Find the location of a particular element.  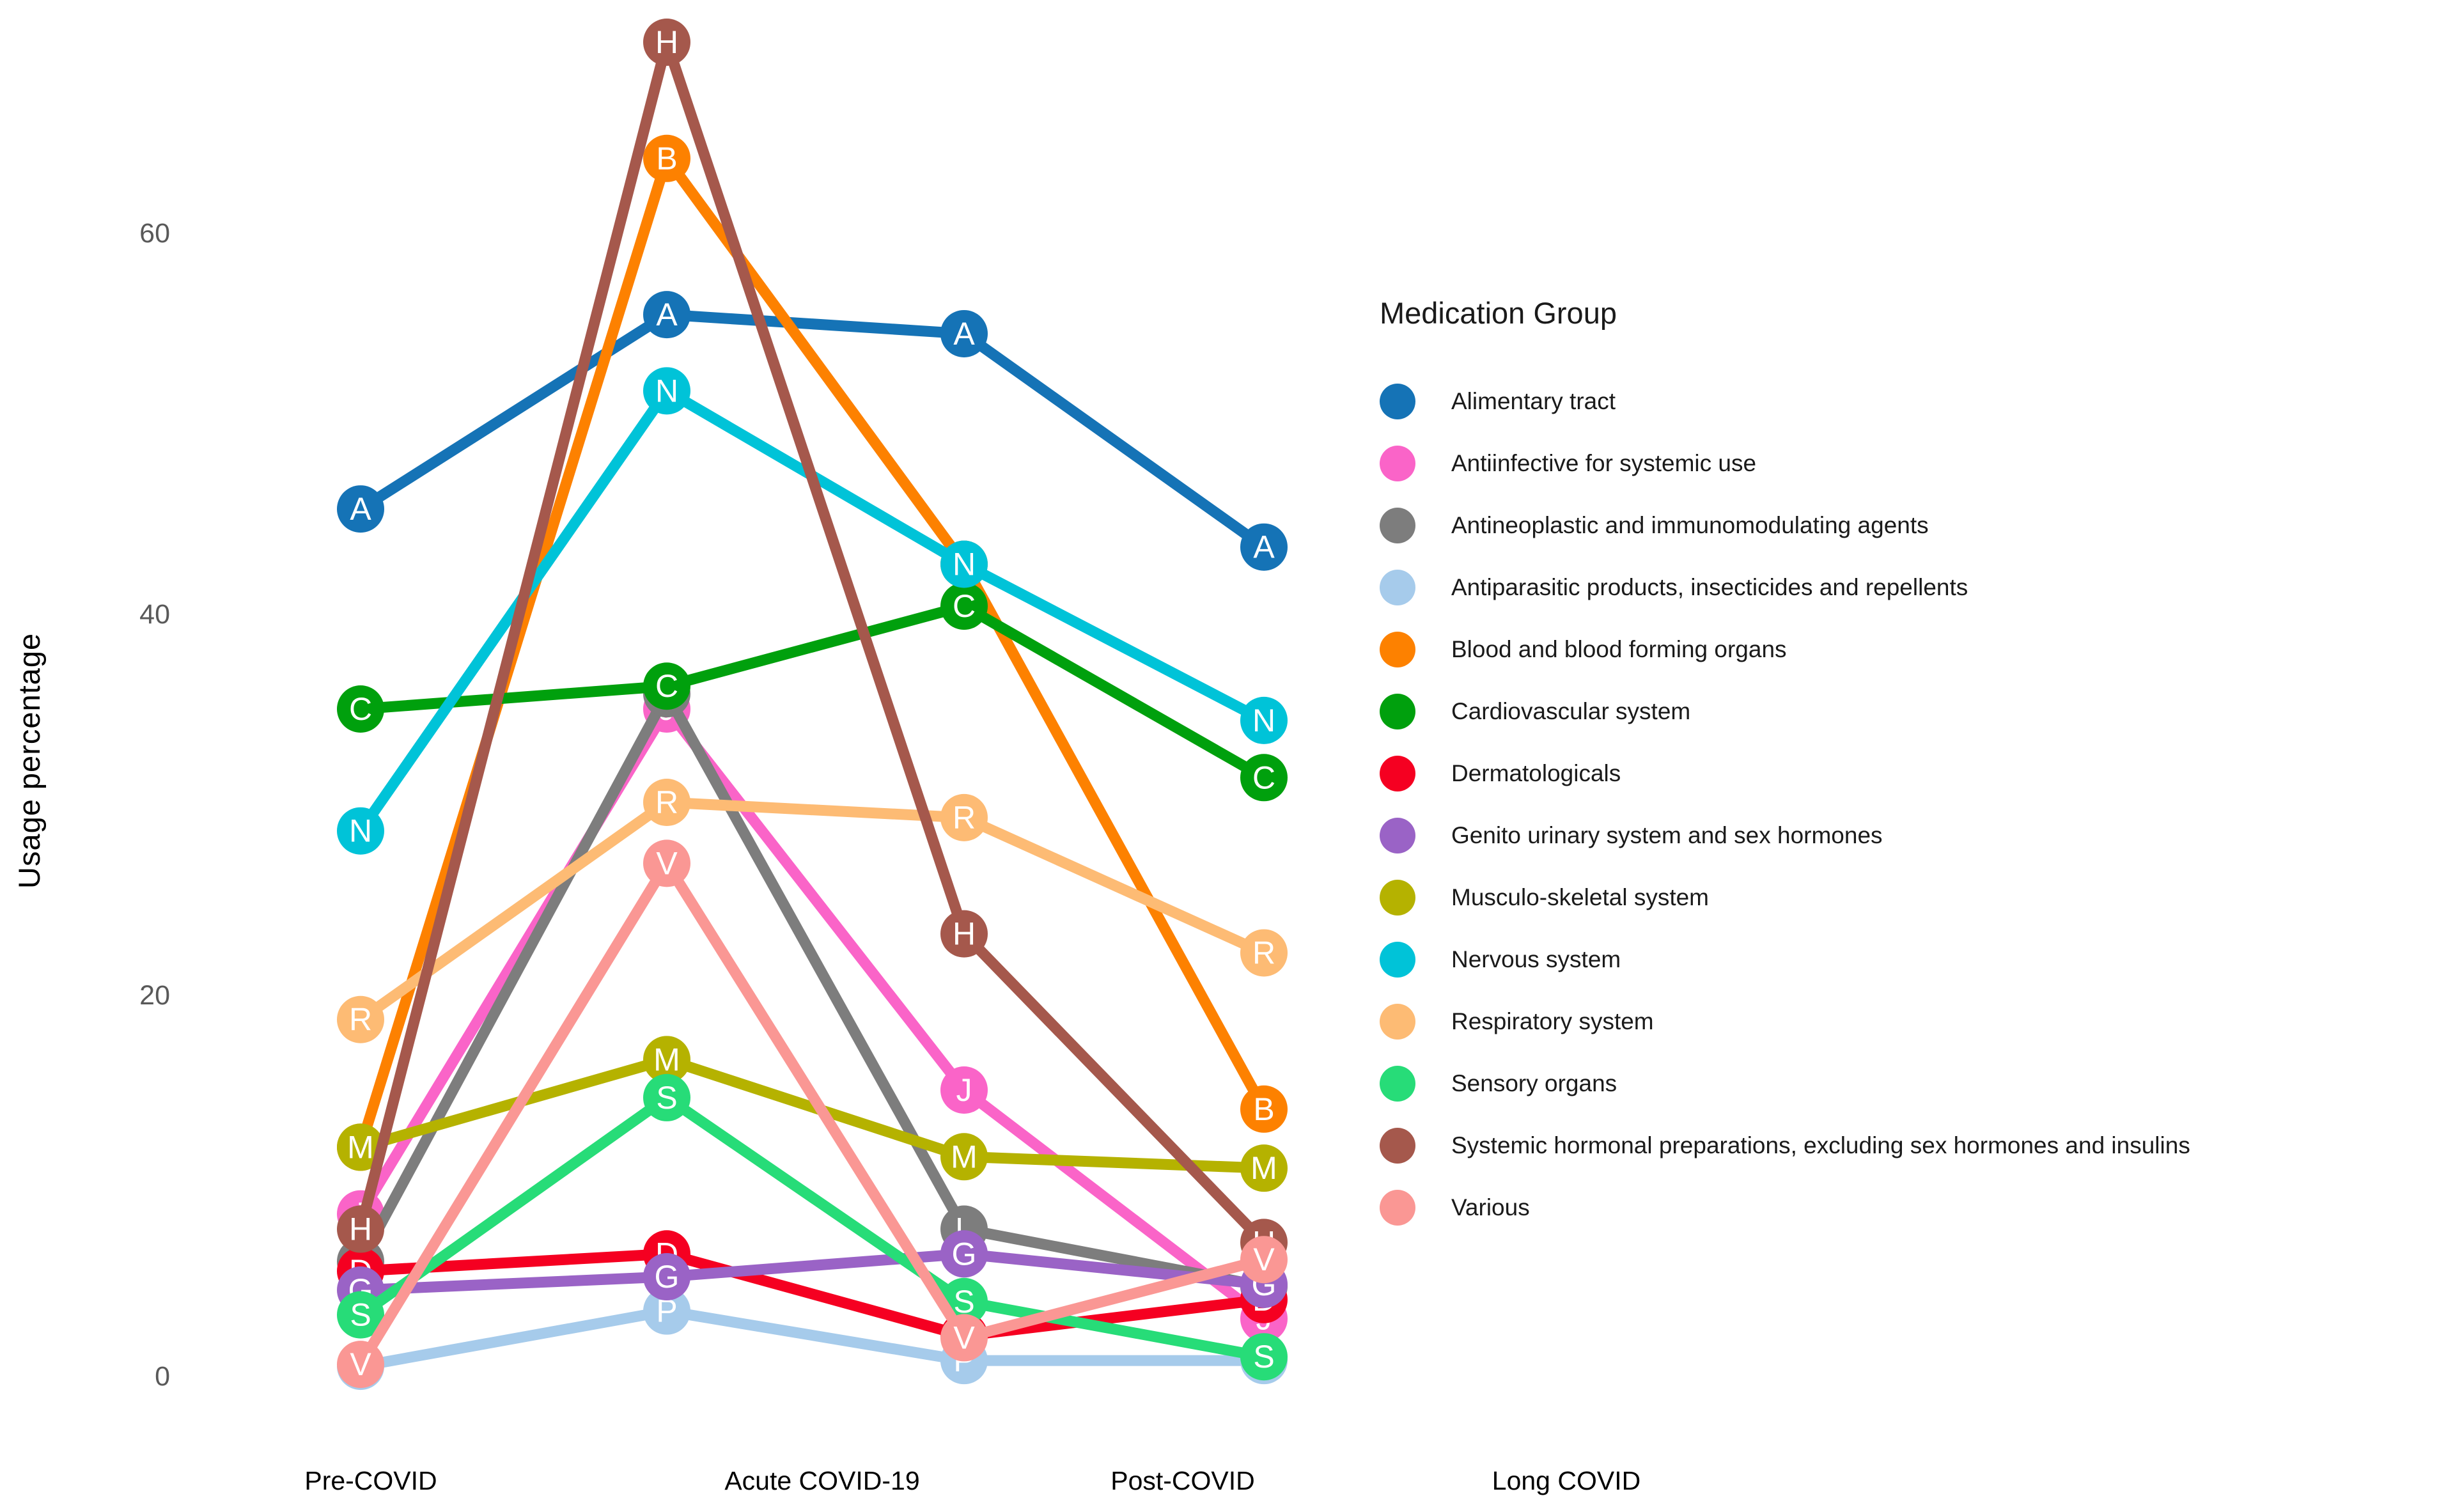

legend-item-N: Nervous system is located at coordinates (1917, 959).